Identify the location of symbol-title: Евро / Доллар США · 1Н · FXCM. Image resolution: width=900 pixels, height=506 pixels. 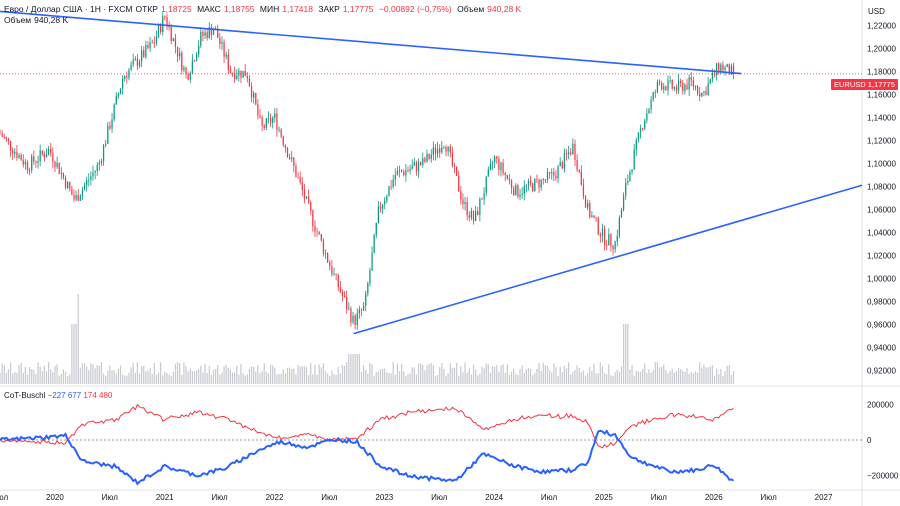
(68, 9).